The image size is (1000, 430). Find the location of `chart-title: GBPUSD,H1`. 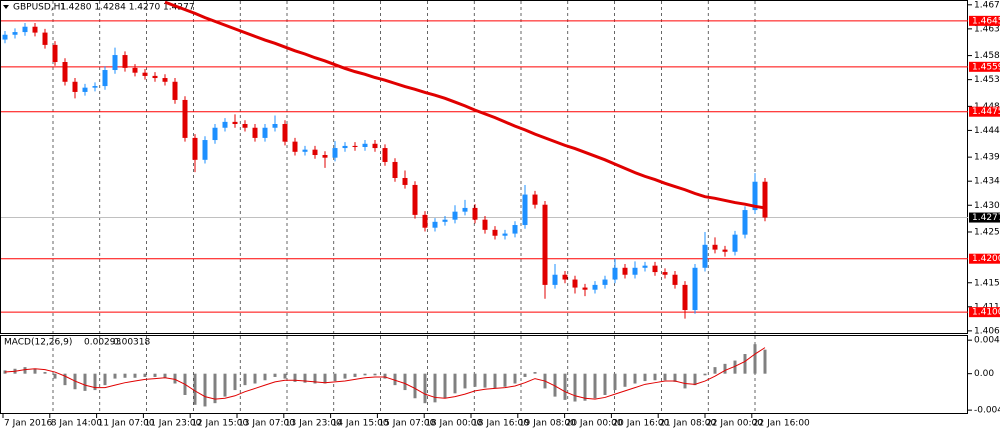

chart-title: GBPUSD,H1 is located at coordinates (39, 8).